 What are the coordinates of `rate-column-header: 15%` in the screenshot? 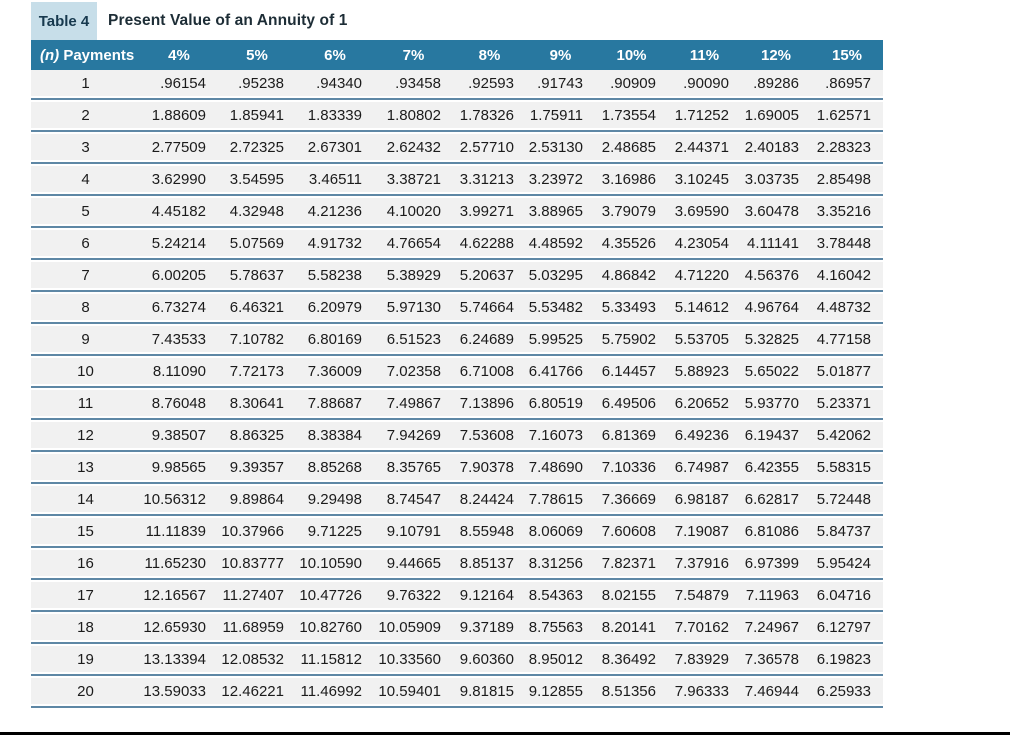 It's located at (847, 55).